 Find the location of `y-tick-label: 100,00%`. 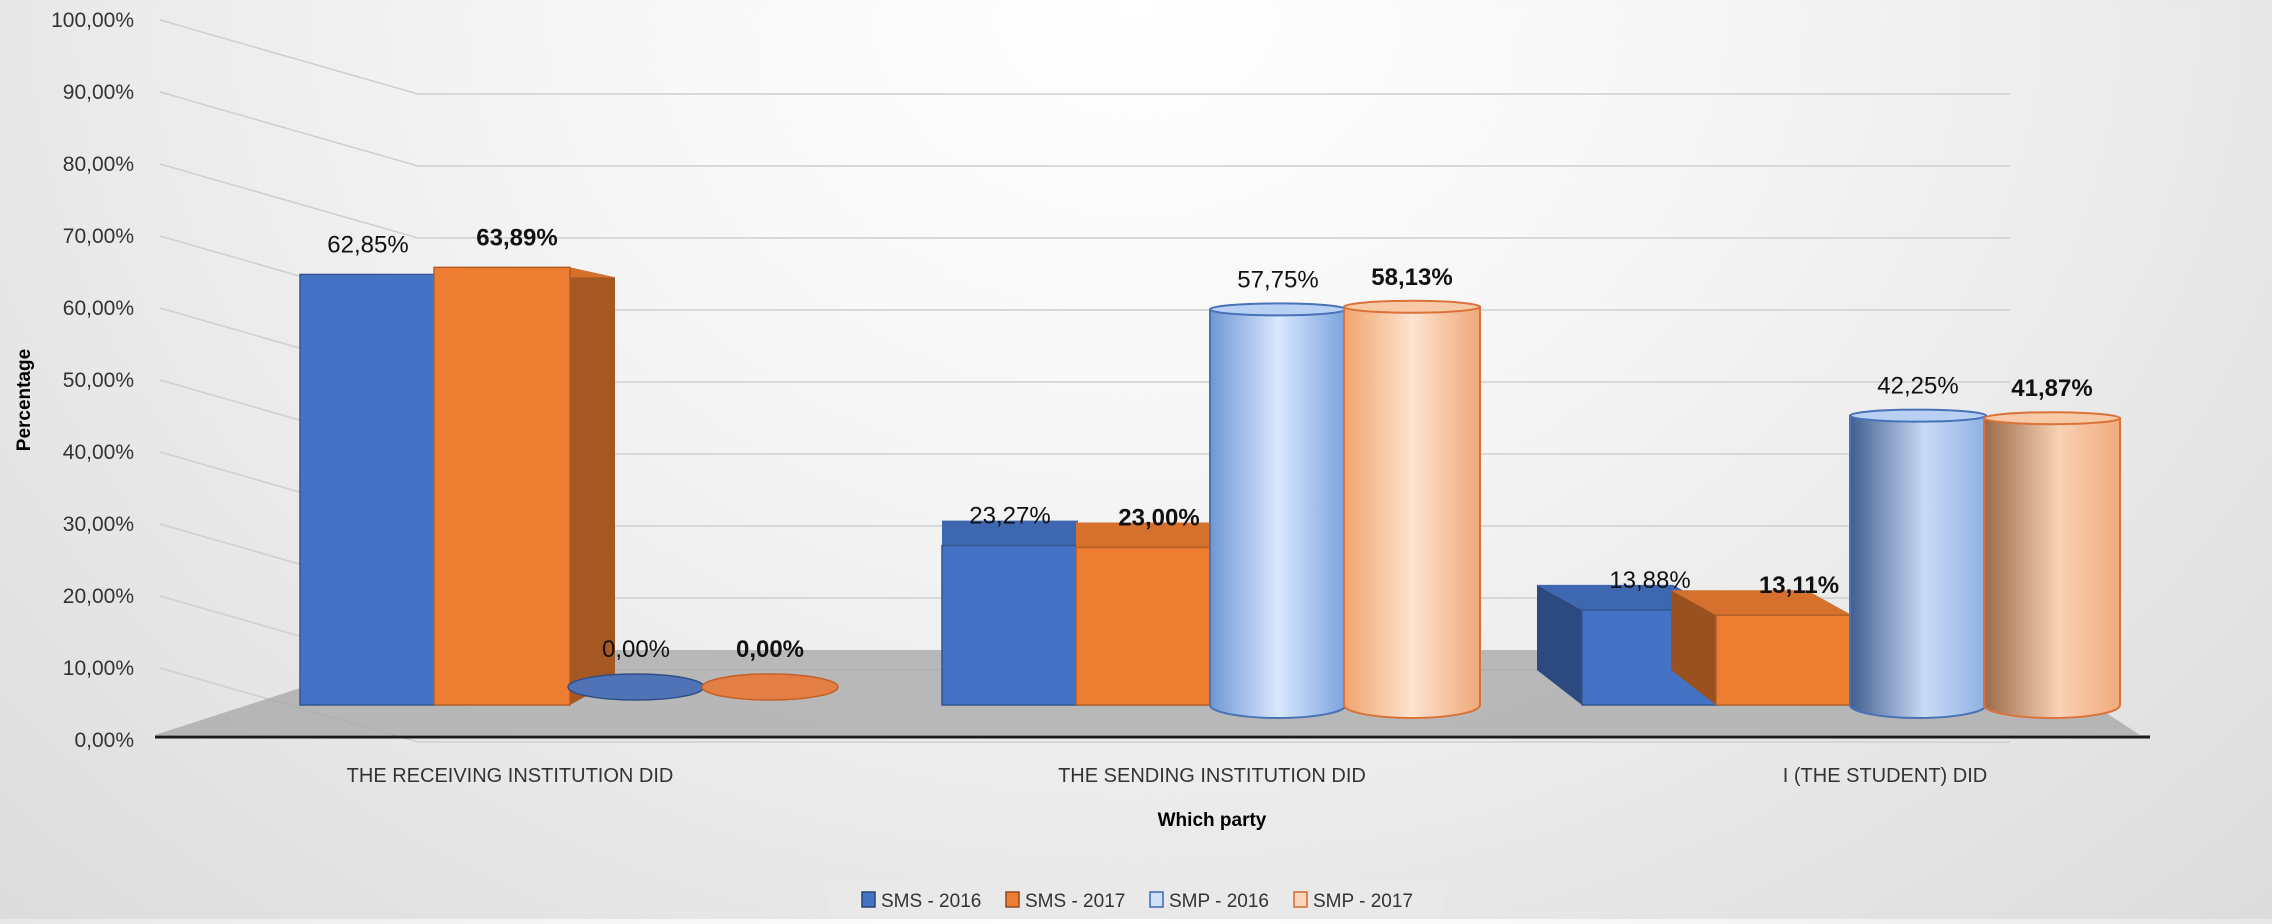

y-tick-label: 100,00% is located at coordinates (92, 20).